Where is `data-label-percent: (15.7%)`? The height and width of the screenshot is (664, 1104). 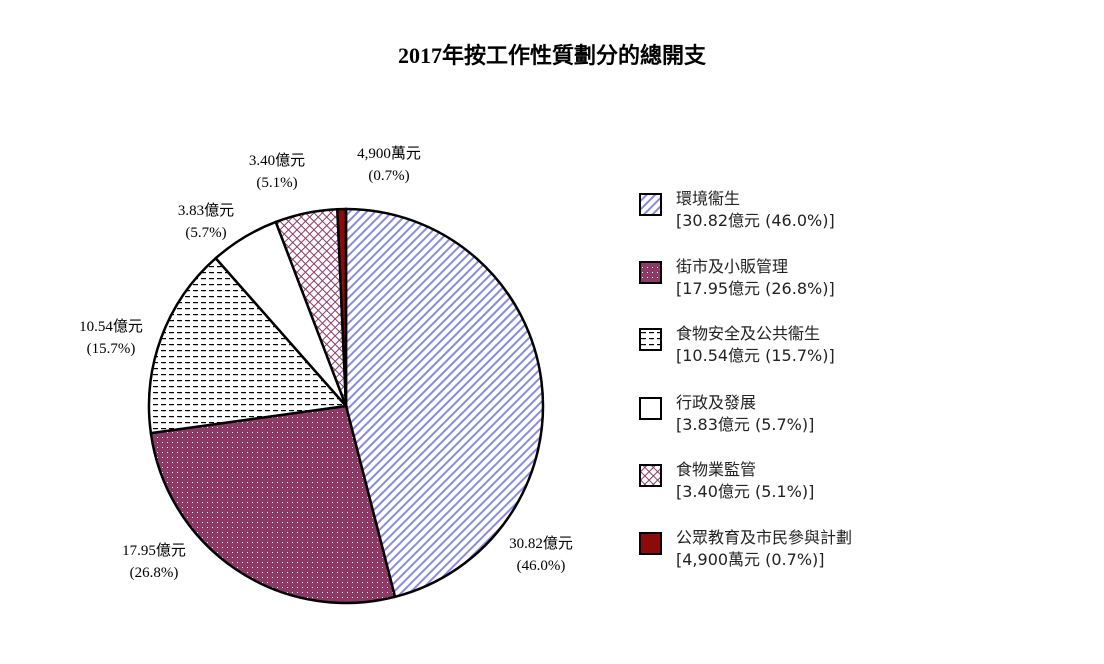 data-label-percent: (15.7%) is located at coordinates (111, 349).